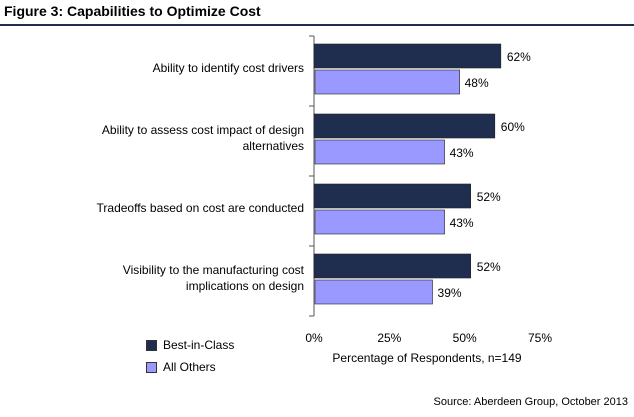 The image size is (634, 417). What do you see at coordinates (314, 338) in the screenshot?
I see `x-tick-label: 0%` at bounding box center [314, 338].